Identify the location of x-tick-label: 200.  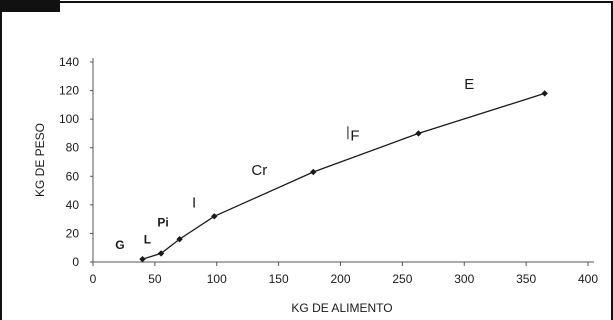
(340, 279).